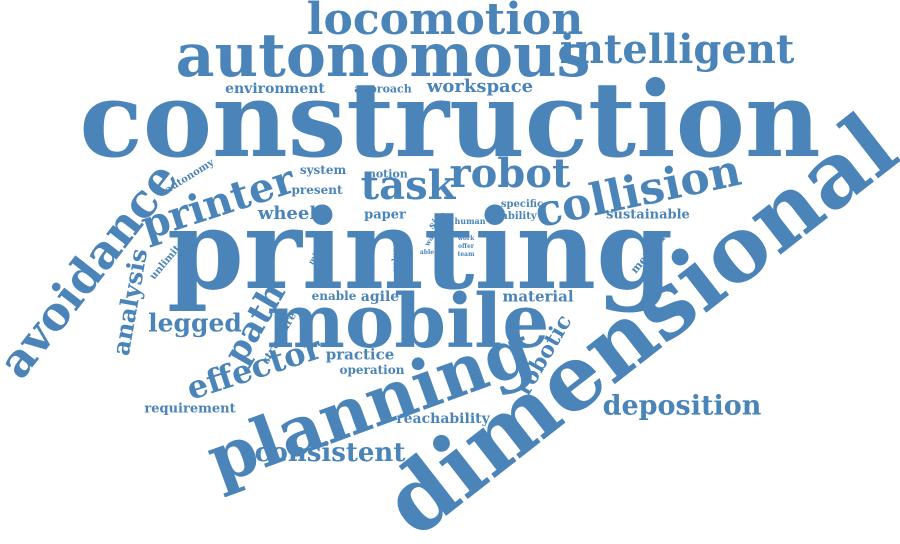  What do you see at coordinates (334, 296) in the screenshot?
I see `word-enable: enable` at bounding box center [334, 296].